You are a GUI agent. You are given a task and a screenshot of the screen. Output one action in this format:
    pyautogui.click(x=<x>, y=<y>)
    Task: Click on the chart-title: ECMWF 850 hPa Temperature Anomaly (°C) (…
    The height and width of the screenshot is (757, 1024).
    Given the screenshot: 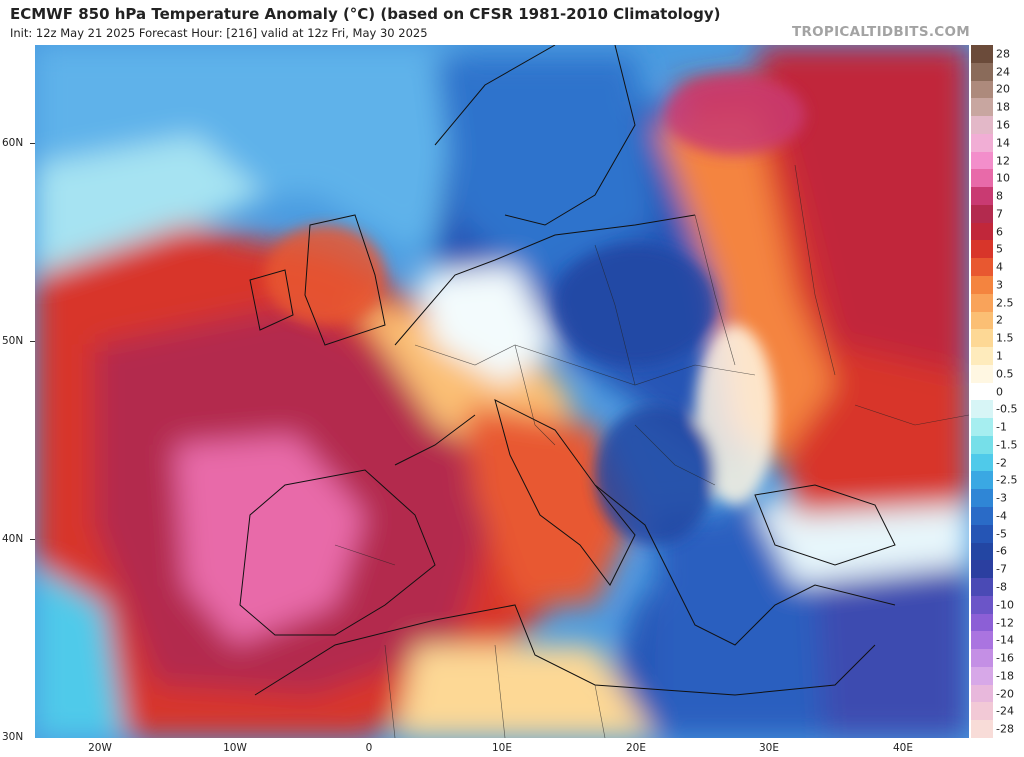 What is the action you would take?
    pyautogui.click(x=365, y=14)
    